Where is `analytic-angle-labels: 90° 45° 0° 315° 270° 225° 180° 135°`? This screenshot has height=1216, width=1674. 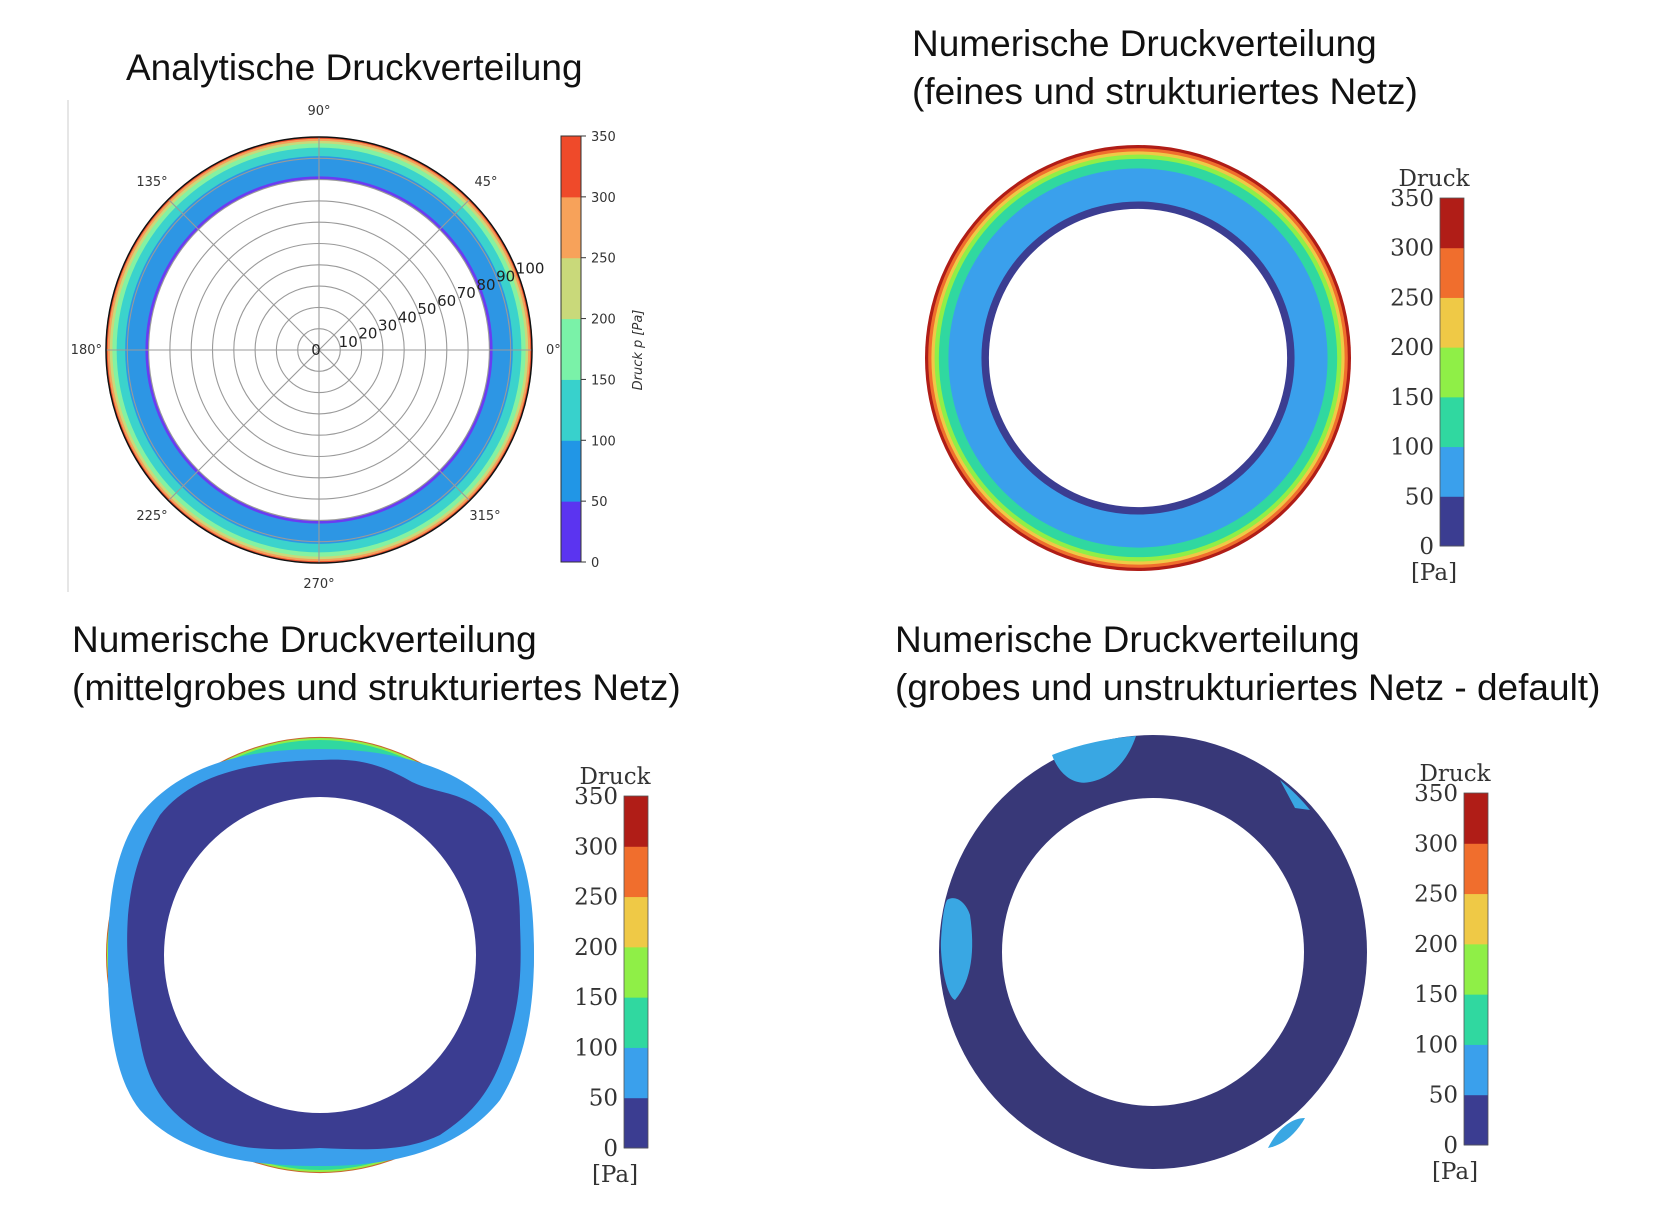 analytic-angle-labels: 90° 45° 0° 315° 270° 225° 180° 135° is located at coordinates (316, 348).